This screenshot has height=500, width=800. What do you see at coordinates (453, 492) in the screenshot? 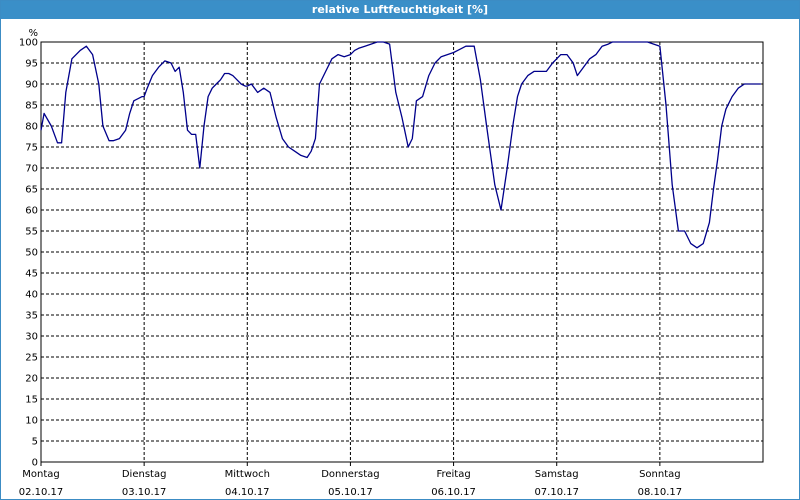
I see `x-tick-label-date: 06.10.17` at bounding box center [453, 492].